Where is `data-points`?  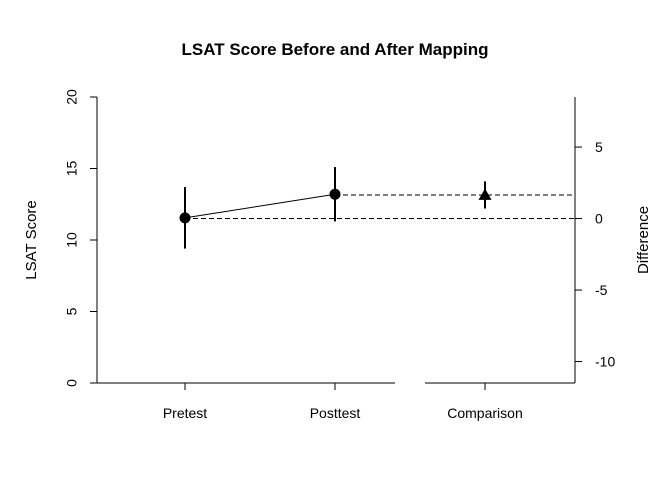
data-points is located at coordinates (335, 208).